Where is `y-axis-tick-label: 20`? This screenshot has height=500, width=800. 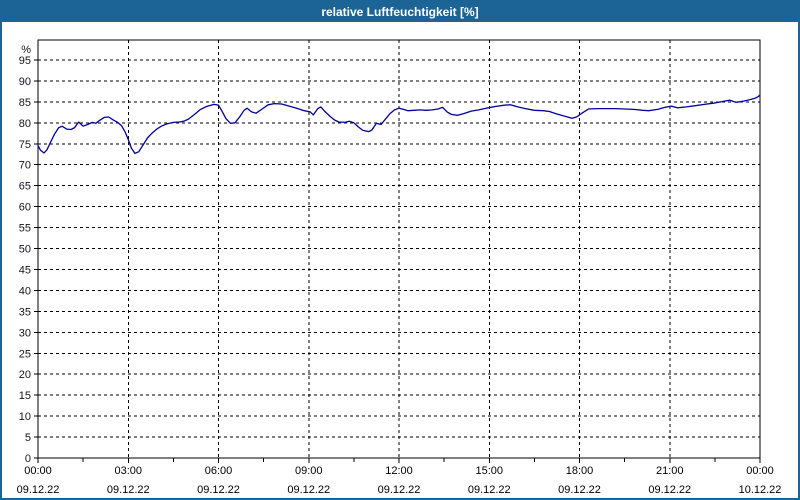 y-axis-tick-label: 20 is located at coordinates (25, 375).